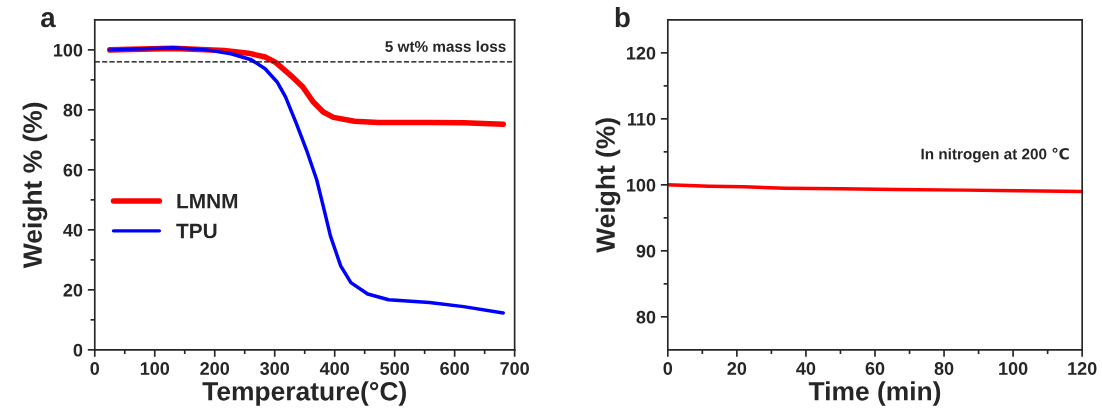 The width and height of the screenshot is (1102, 414). What do you see at coordinates (622, 17) in the screenshot?
I see `chart-title: b` at bounding box center [622, 17].